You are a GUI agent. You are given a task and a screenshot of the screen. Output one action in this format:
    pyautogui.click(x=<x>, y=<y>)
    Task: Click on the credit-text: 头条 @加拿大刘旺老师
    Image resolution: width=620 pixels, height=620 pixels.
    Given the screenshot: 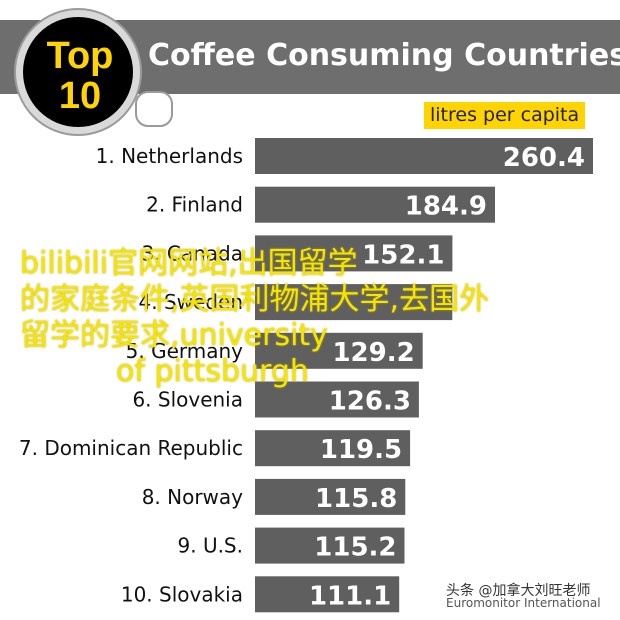 What is the action you would take?
    pyautogui.click(x=518, y=591)
    